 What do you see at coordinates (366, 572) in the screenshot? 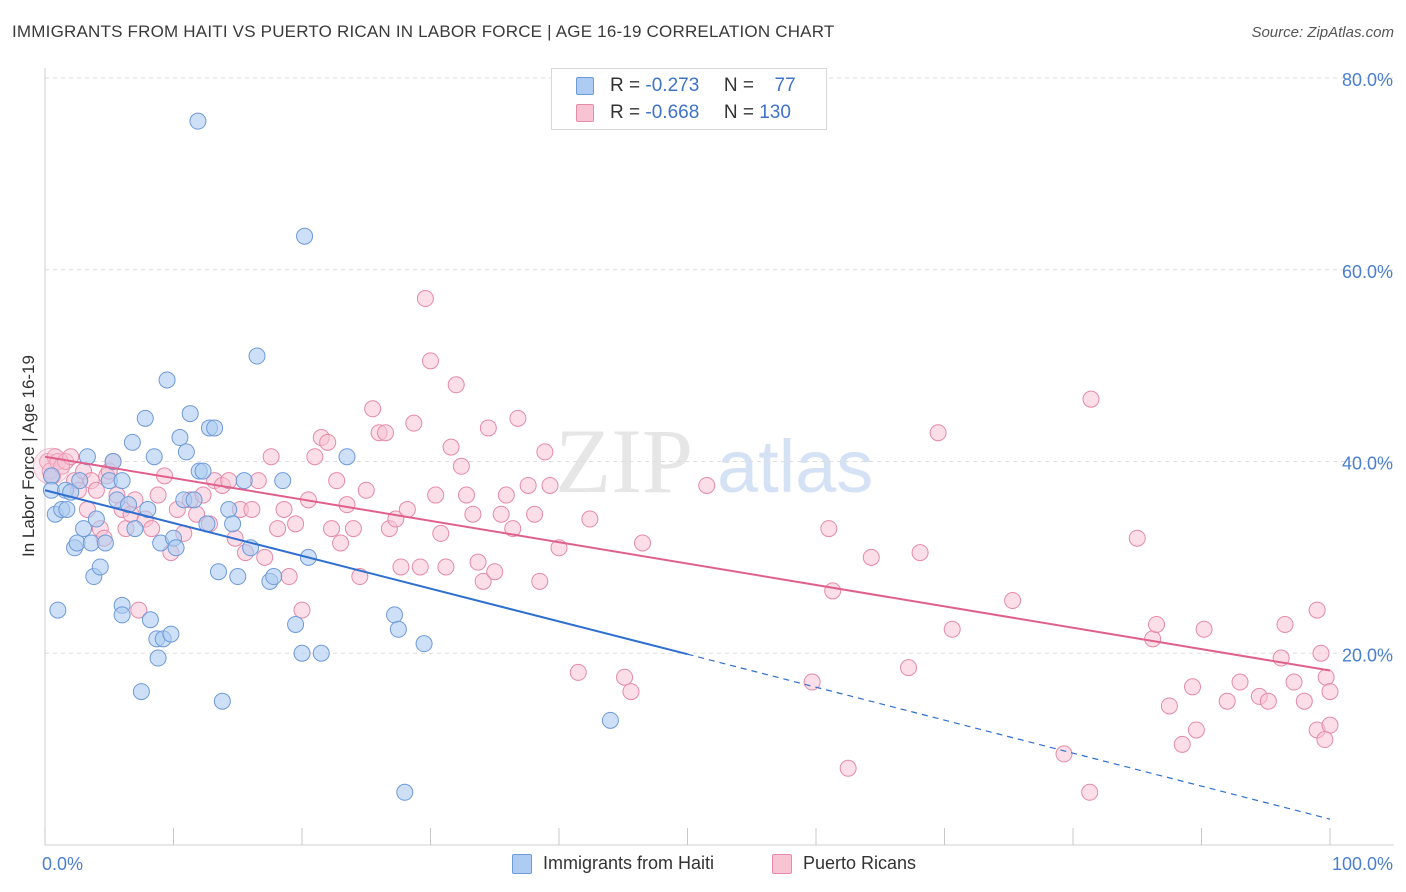
I see `haiti-trend-line` at bounding box center [366, 572].